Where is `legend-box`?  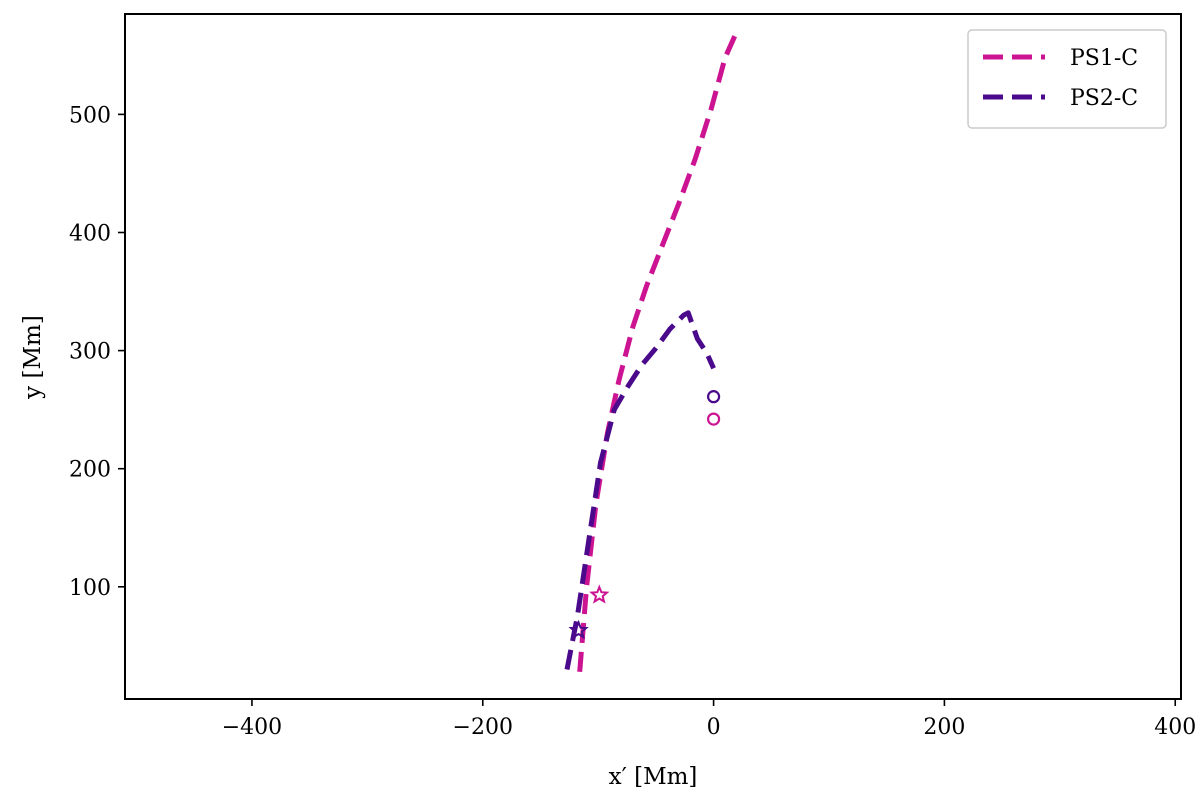
legend-box is located at coordinates (1067, 79).